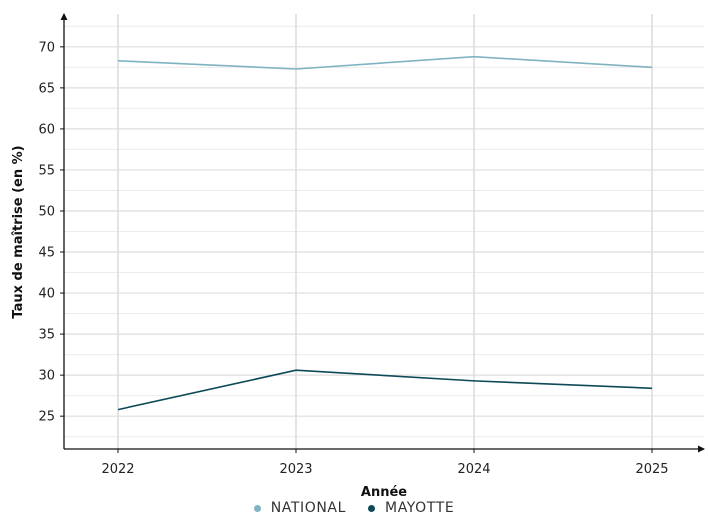 This screenshot has height=517, width=708. Describe the element at coordinates (384, 492) in the screenshot. I see `x-axis-title: Année` at that location.